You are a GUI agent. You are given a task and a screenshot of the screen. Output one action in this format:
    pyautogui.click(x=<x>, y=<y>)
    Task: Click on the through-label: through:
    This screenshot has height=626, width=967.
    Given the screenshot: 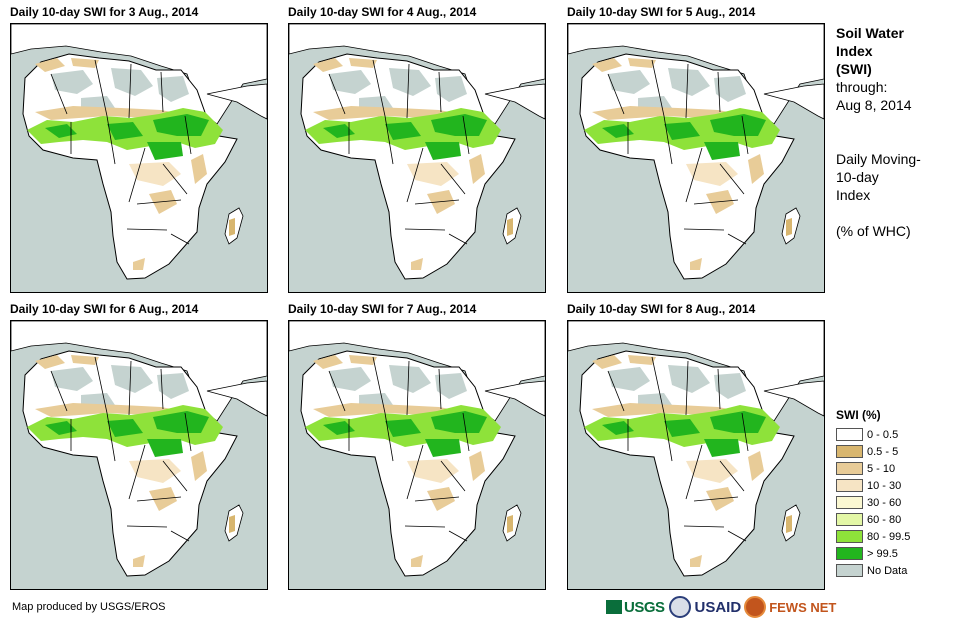 What is the action you would take?
    pyautogui.click(x=862, y=87)
    